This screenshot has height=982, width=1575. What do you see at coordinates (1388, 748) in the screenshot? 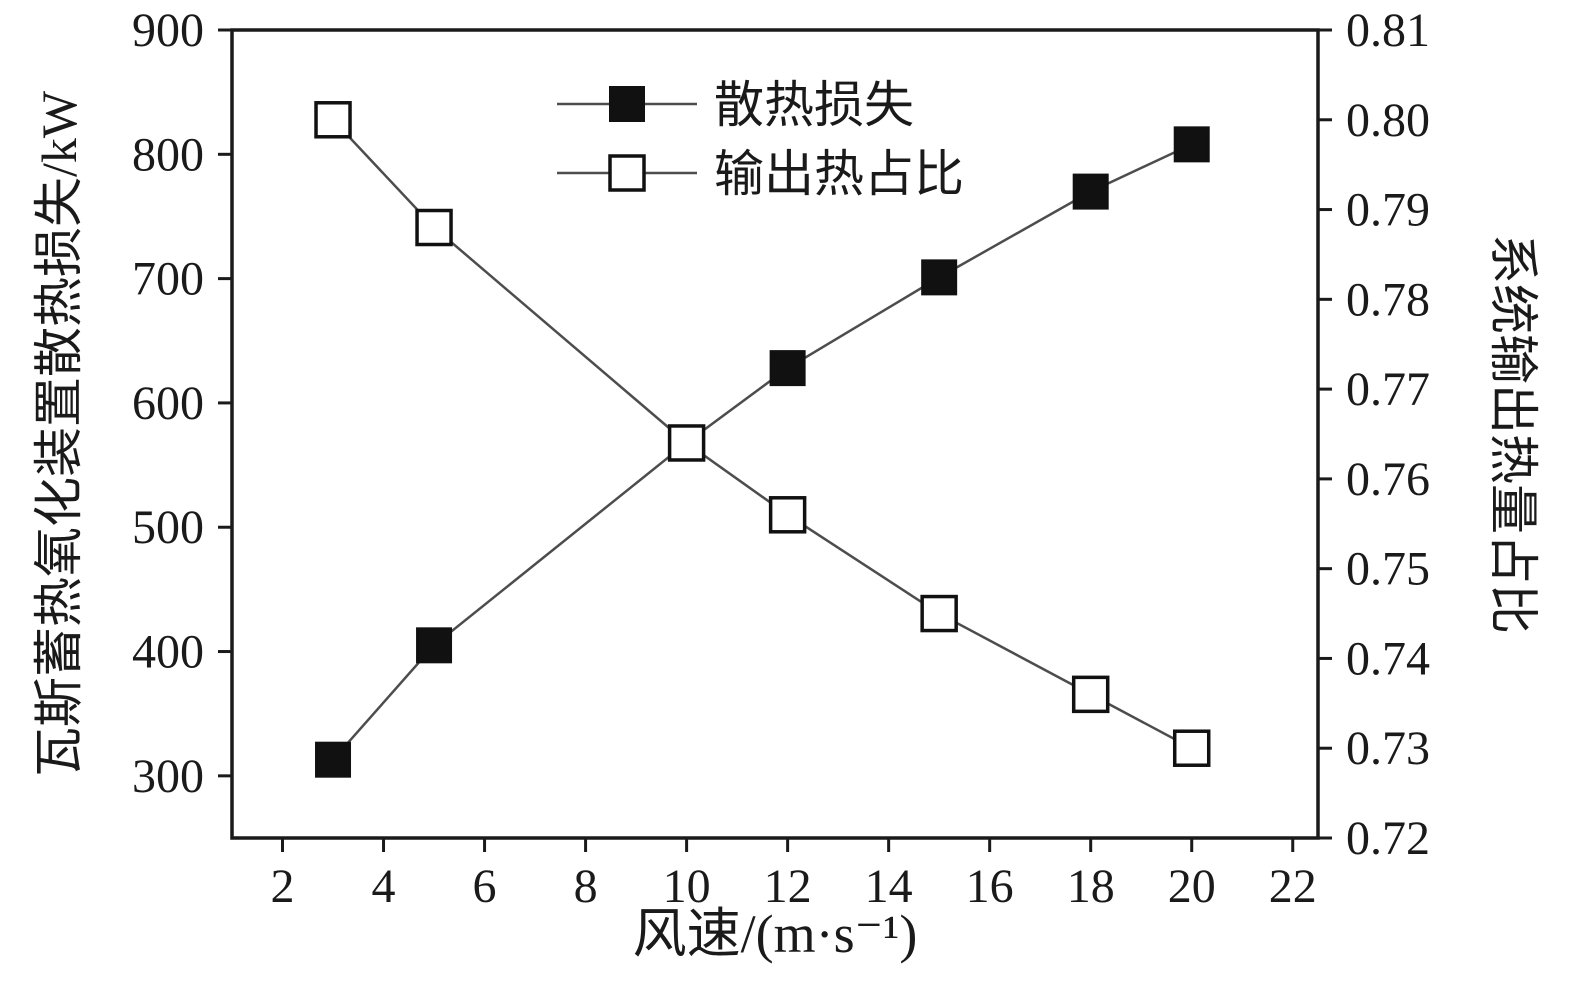
I see `y-right-tick-label: 0.73` at bounding box center [1388, 748].